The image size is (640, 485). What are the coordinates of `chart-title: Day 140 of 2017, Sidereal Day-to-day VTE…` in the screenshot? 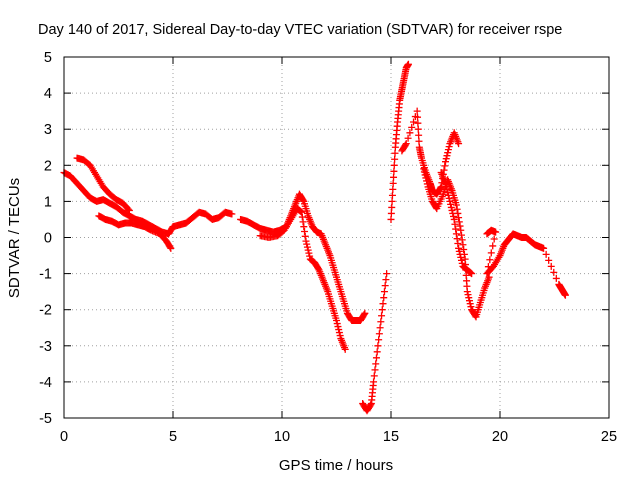 It's located at (300, 30).